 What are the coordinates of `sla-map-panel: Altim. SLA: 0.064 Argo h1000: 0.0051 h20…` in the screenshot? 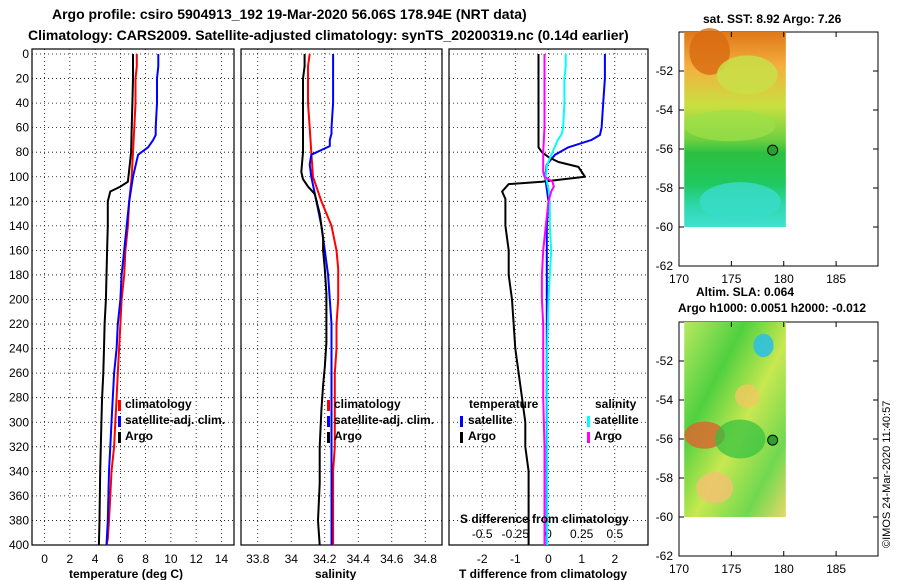 It's located at (767, 430).